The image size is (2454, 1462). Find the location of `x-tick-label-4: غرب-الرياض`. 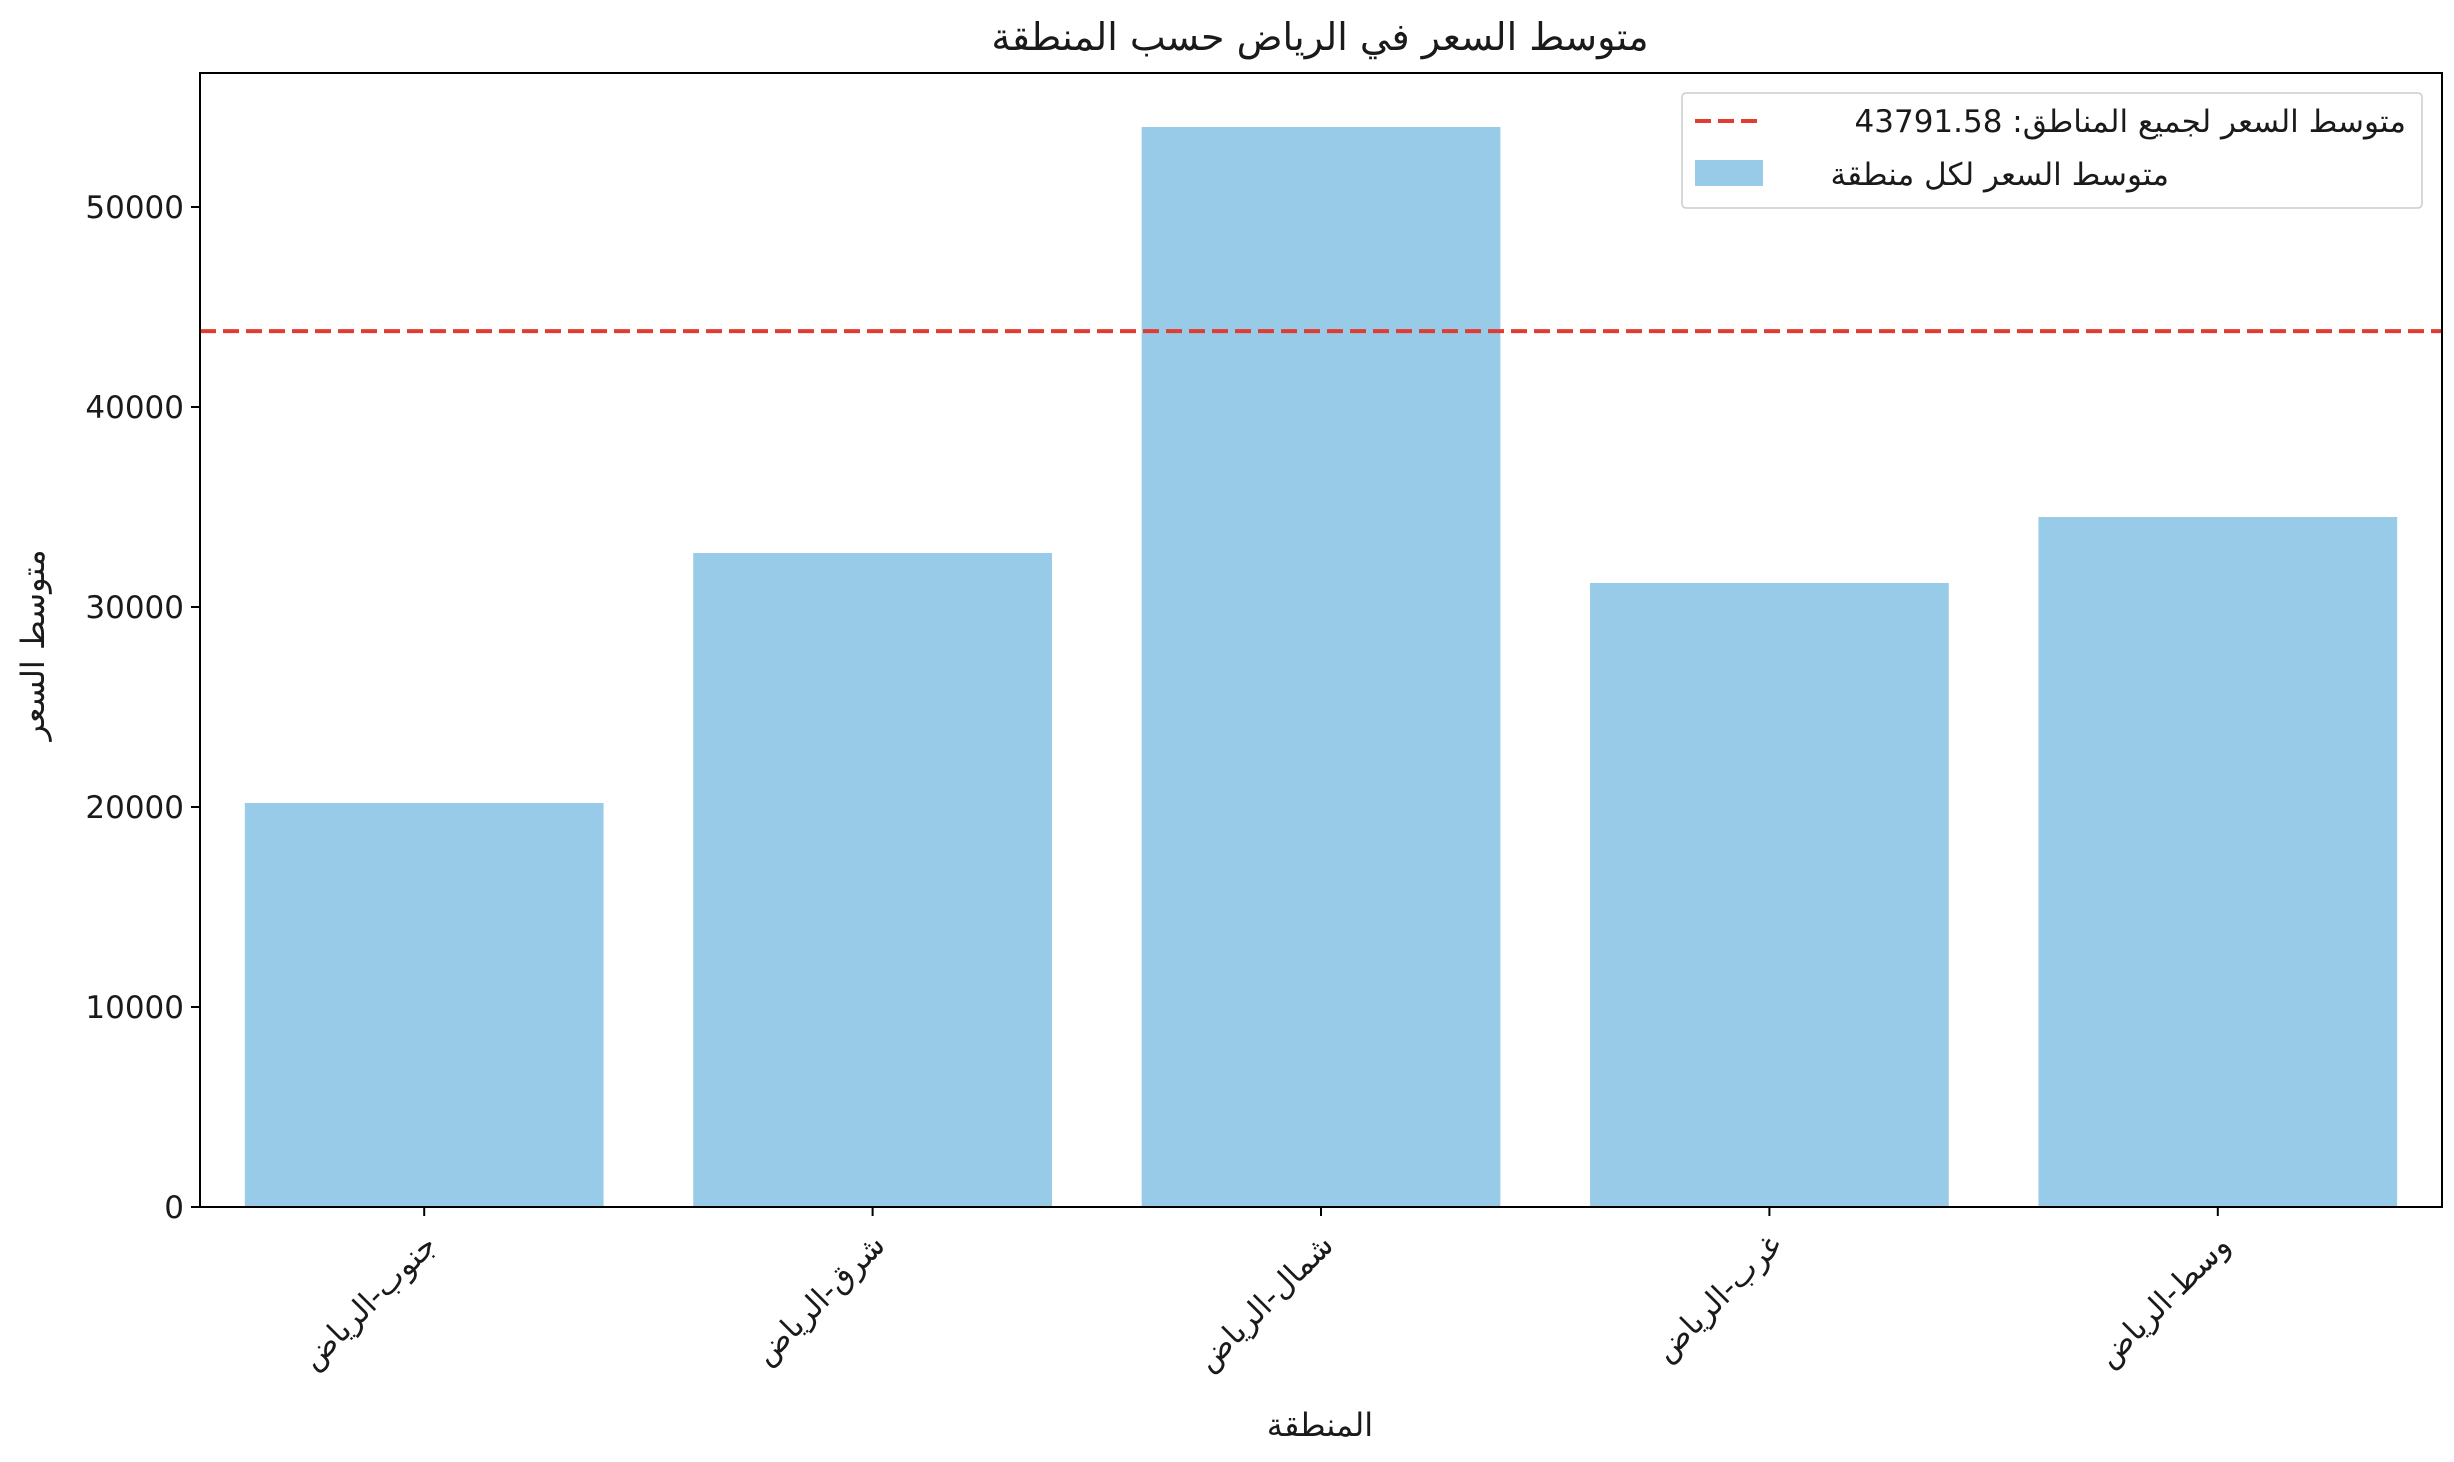

x-tick-label-4: غرب-الرياض is located at coordinates (1718, 1298).